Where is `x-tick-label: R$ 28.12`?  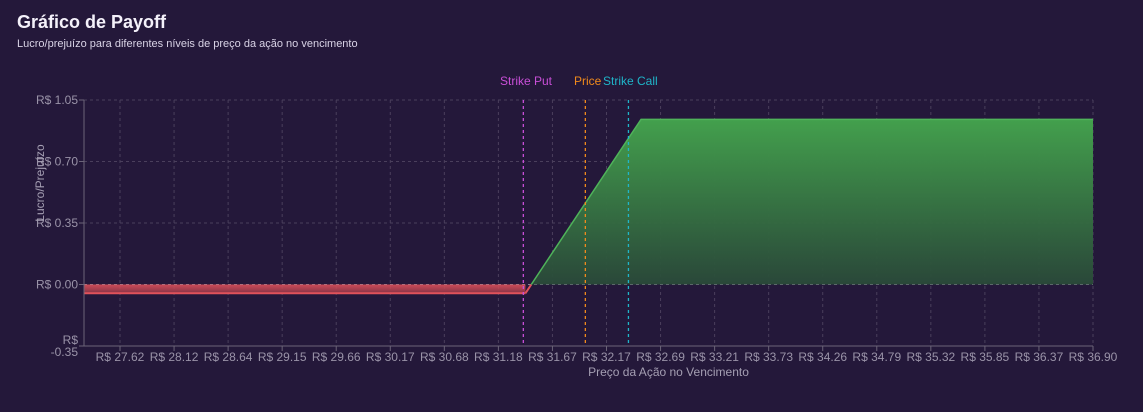
x-tick-label: R$ 28.12 is located at coordinates (174, 357).